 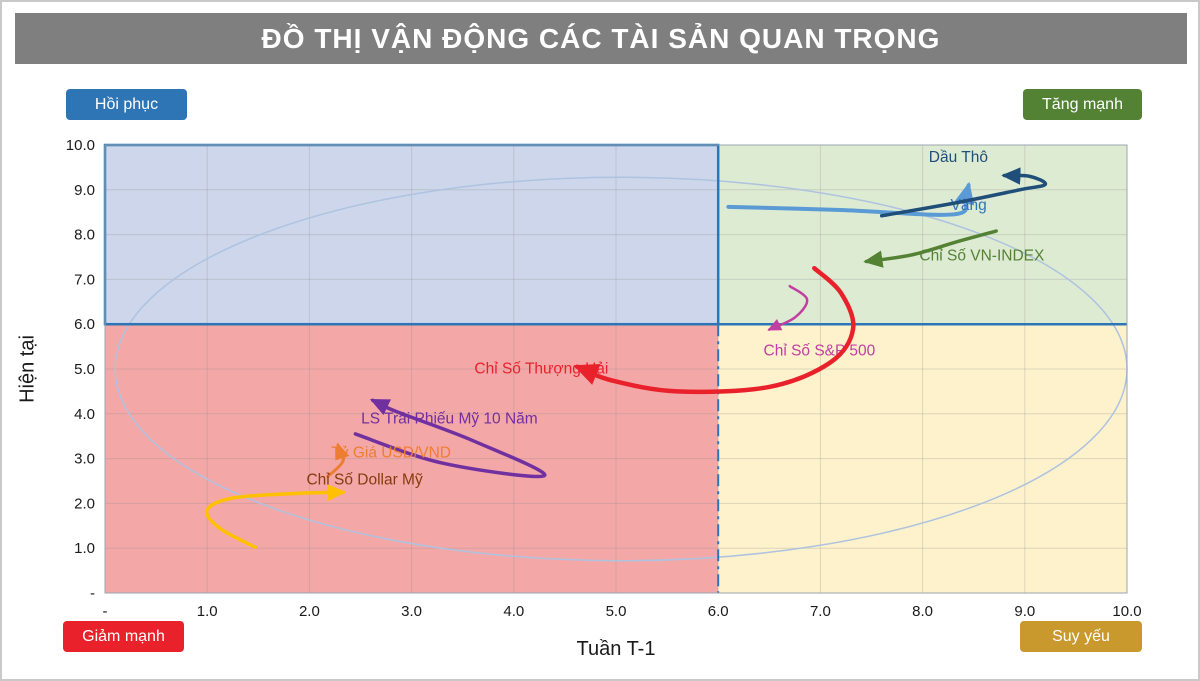 I want to click on y-axis-label: Hiện tại, so click(x=27, y=369).